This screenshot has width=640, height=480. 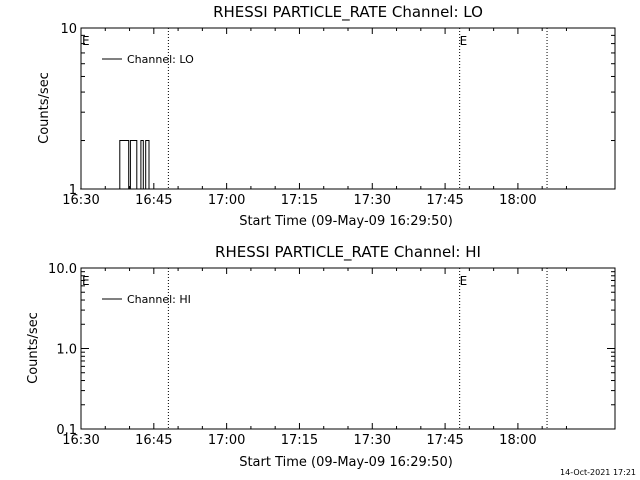 I want to click on x-axis-label-lo: Start Time (09-May-09 16:29:50), so click(x=346, y=221).